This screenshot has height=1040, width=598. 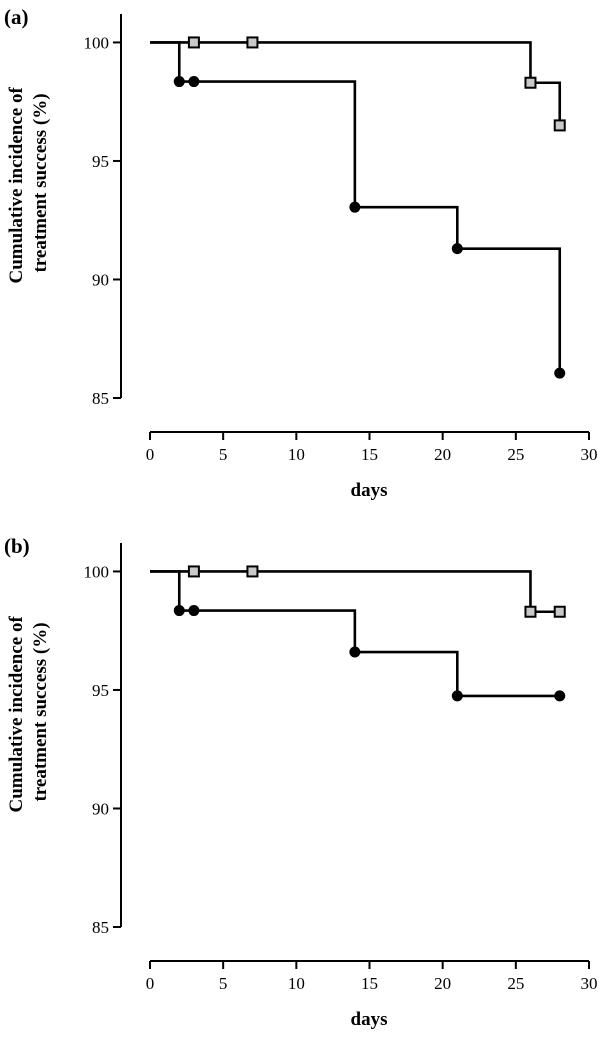 I want to click on panel-label: (b), so click(x=17, y=546).